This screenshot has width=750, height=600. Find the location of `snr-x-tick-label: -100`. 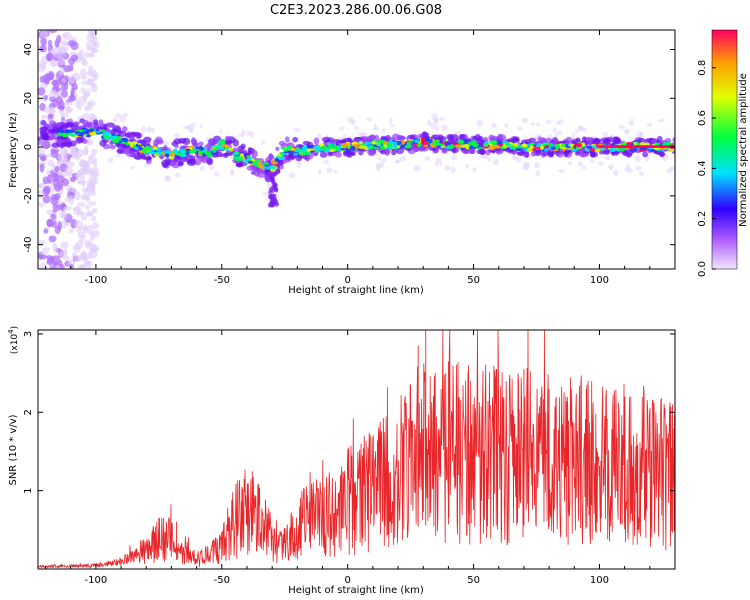

snr-x-tick-label: -100 is located at coordinates (96, 580).